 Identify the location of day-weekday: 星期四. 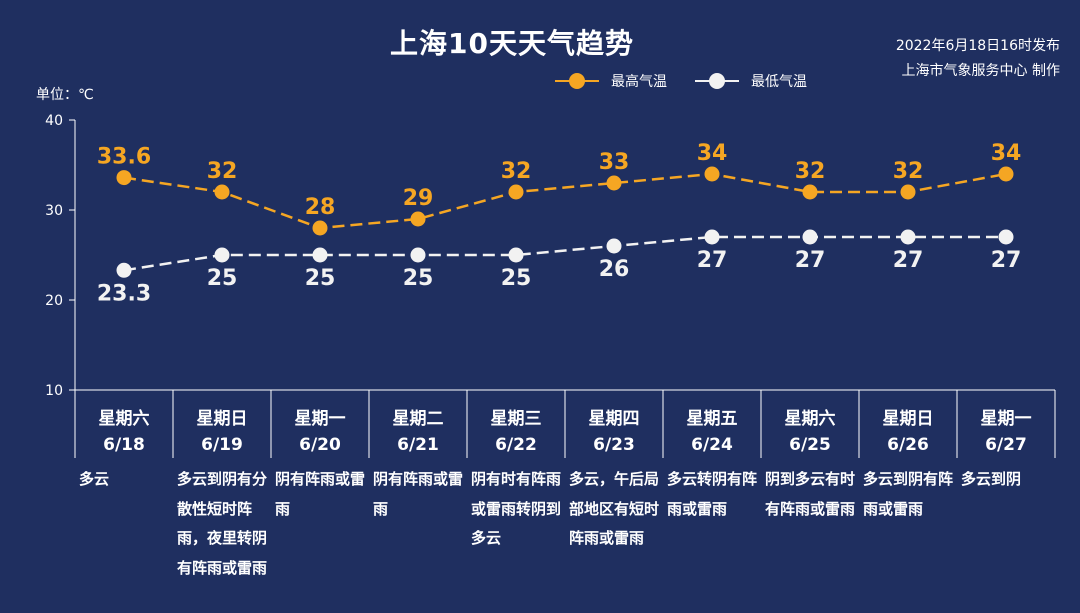
(614, 419).